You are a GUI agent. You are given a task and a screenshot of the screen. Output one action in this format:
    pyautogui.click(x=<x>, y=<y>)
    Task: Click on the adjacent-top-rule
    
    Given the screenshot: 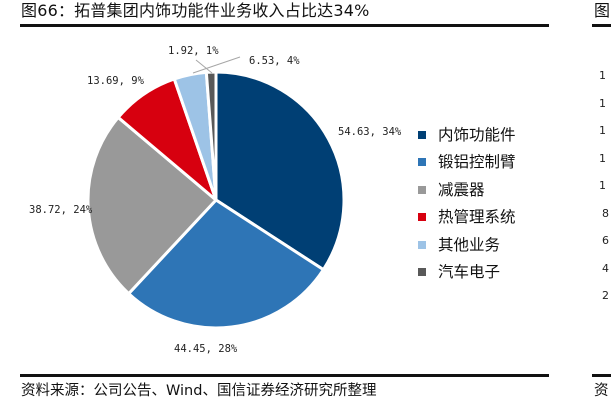 What is the action you would take?
    pyautogui.click(x=601, y=25)
    